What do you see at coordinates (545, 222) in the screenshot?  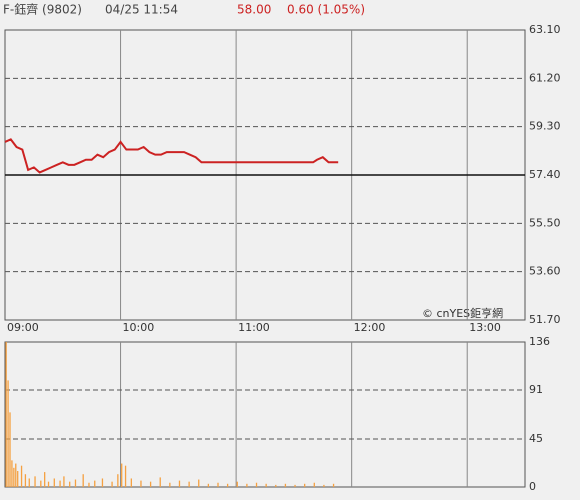 I see `y-tick-label: 55.50` at bounding box center [545, 222].